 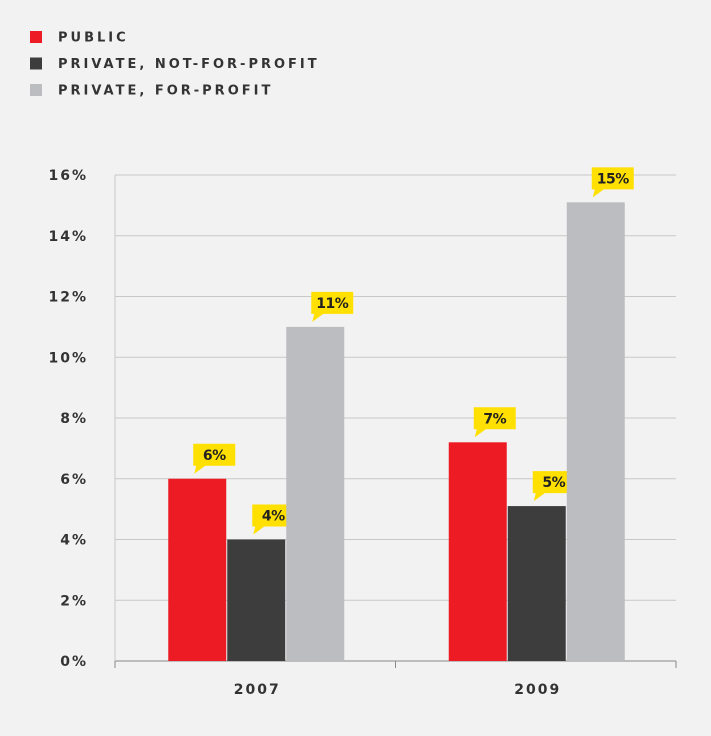 I want to click on y-tick-label: 14%, so click(x=68, y=237).